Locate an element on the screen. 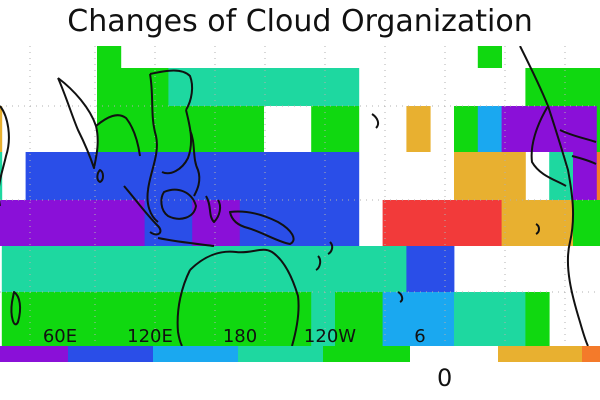 The width and height of the screenshot is (600, 400). coastline-galapagos is located at coordinates (537, 229).